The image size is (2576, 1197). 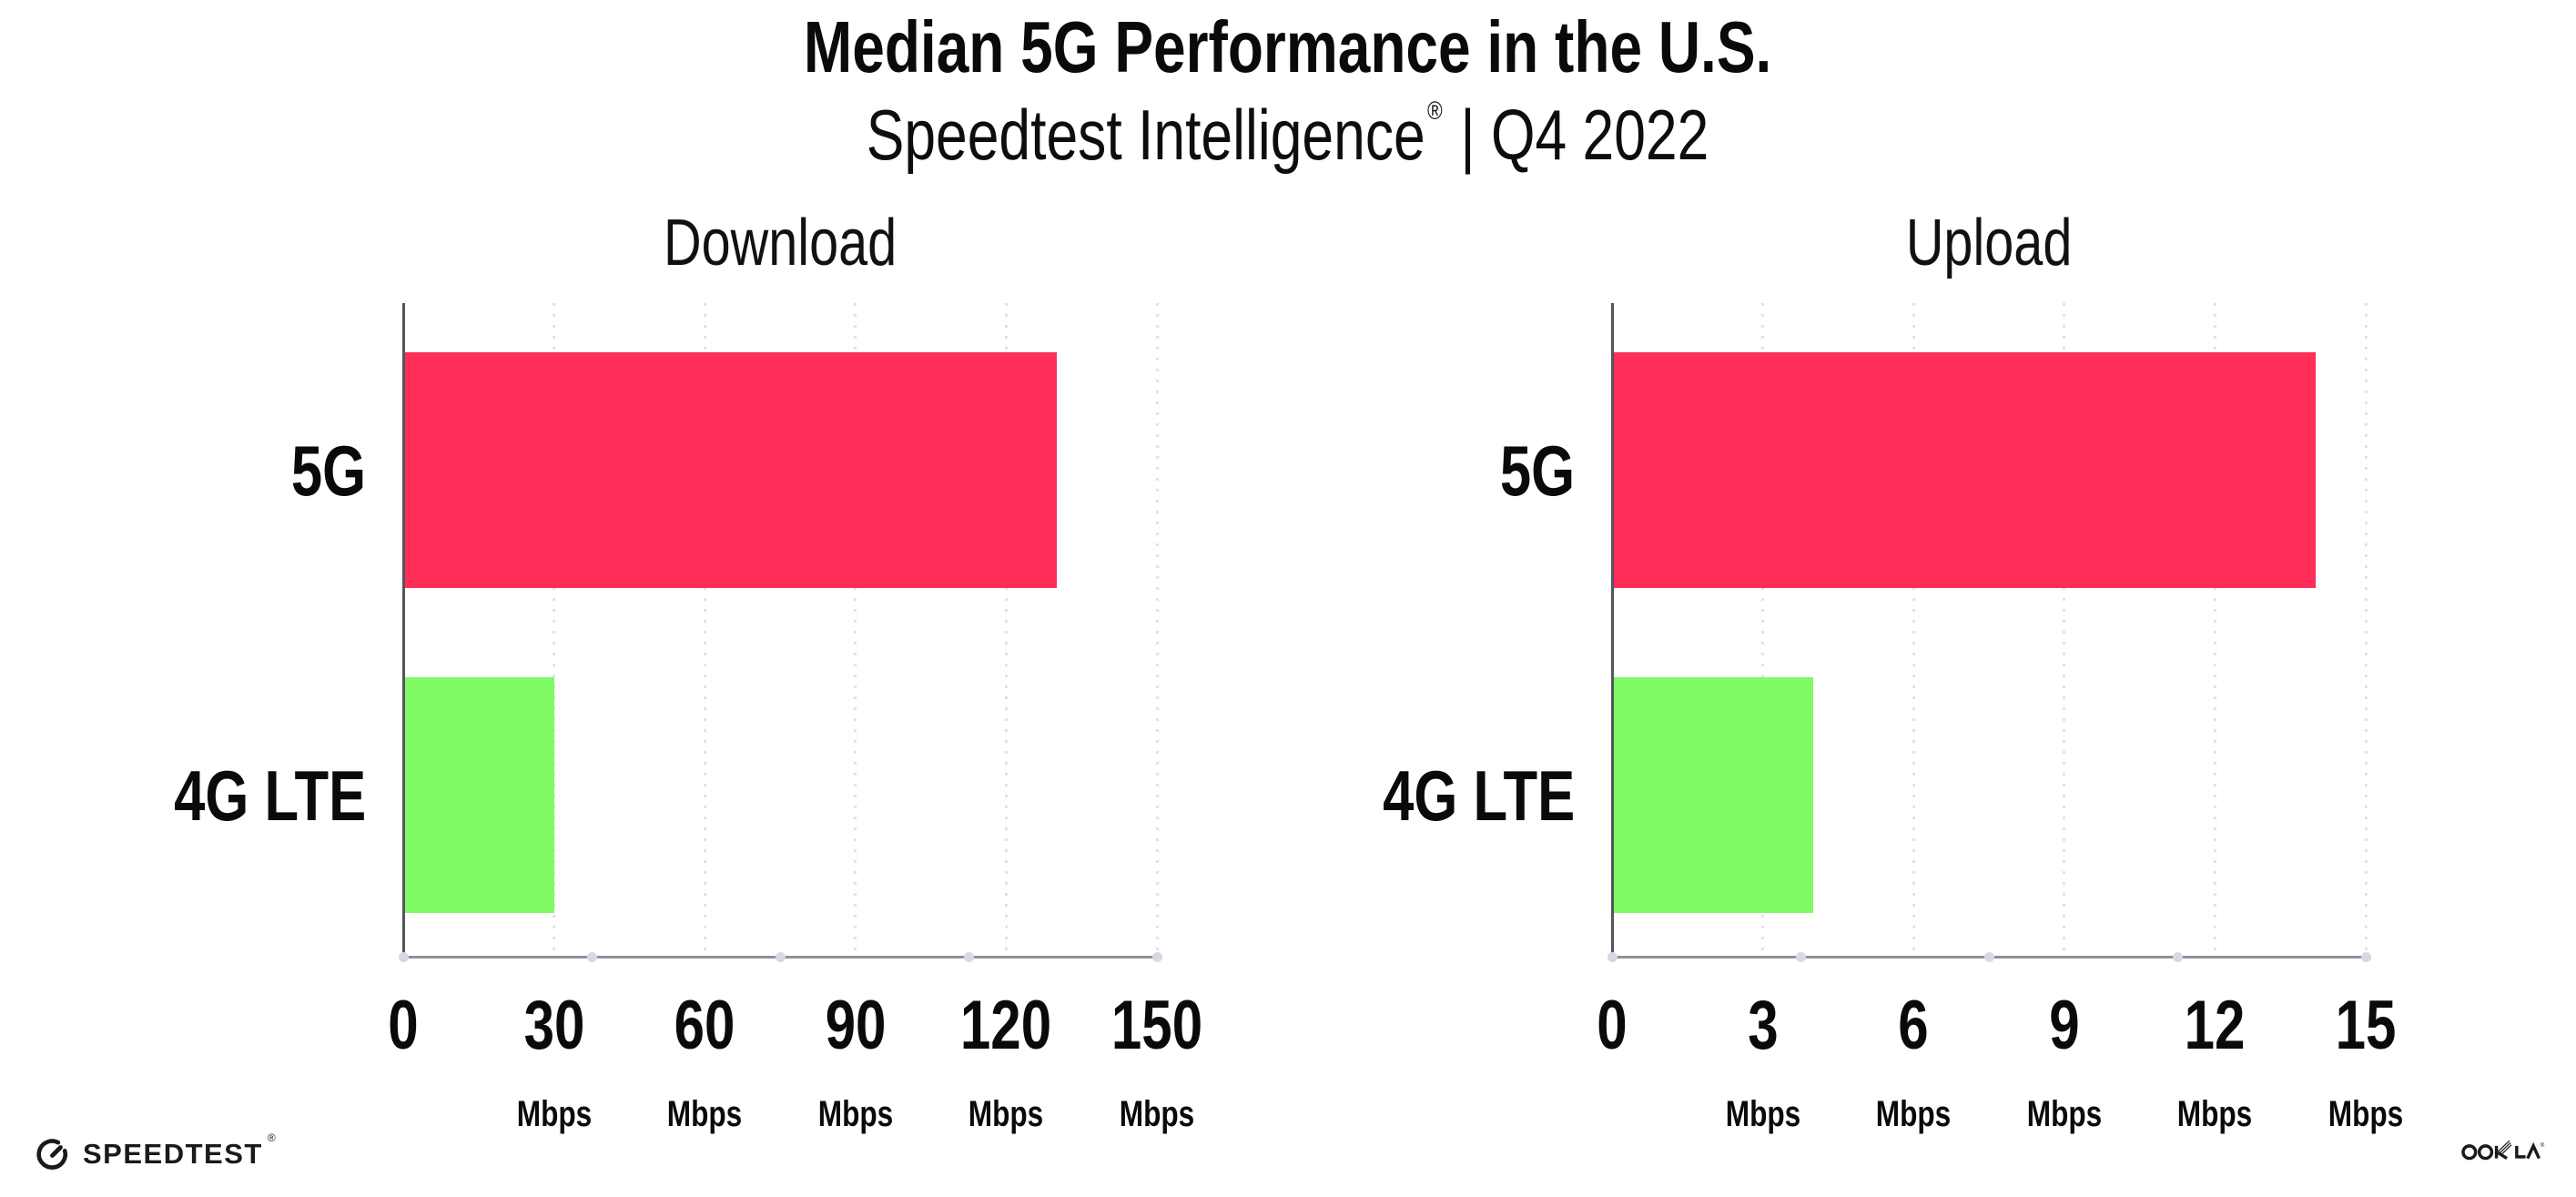 What do you see at coordinates (2214, 631) in the screenshot?
I see `gridline-12-mbps` at bounding box center [2214, 631].